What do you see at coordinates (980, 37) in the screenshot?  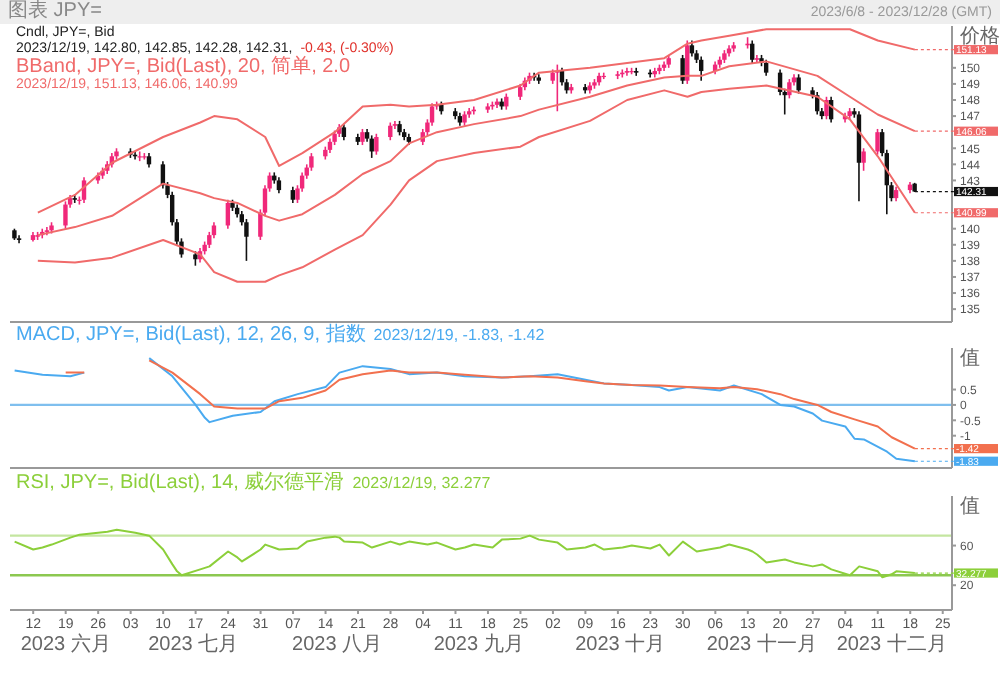 I see `y-axis-title: 价格` at bounding box center [980, 37].